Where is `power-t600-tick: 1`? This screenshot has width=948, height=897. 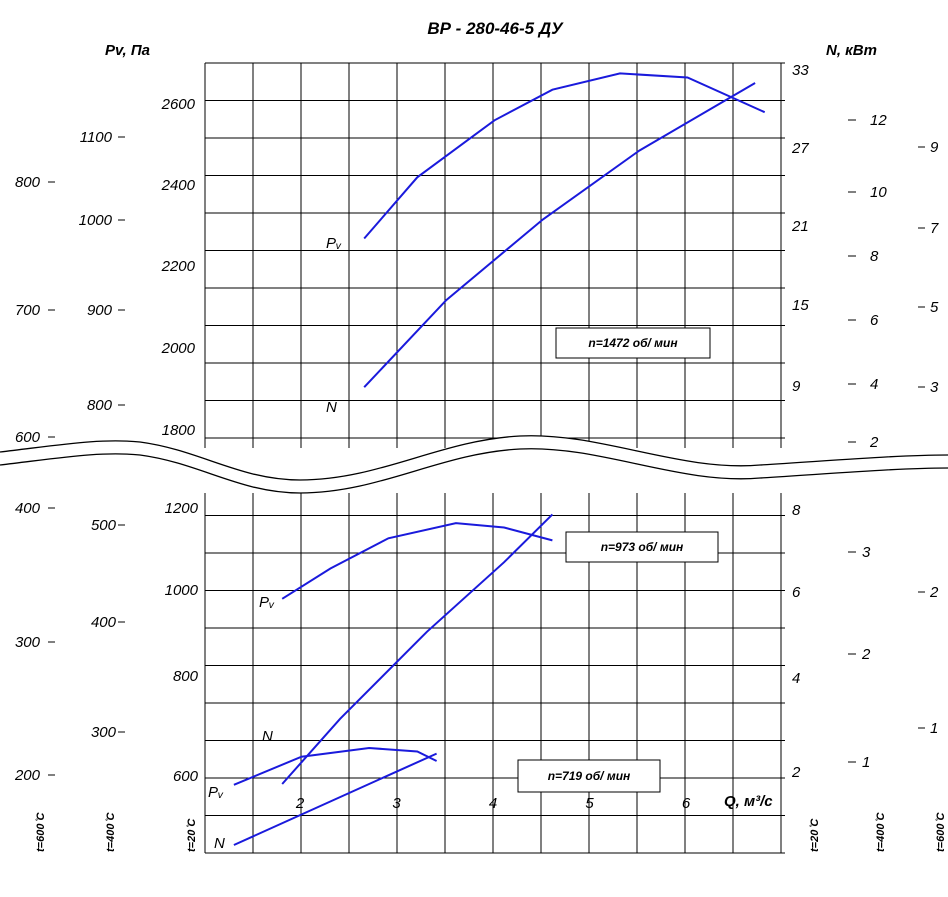
power-t600-tick: 1 is located at coordinates (934, 728).